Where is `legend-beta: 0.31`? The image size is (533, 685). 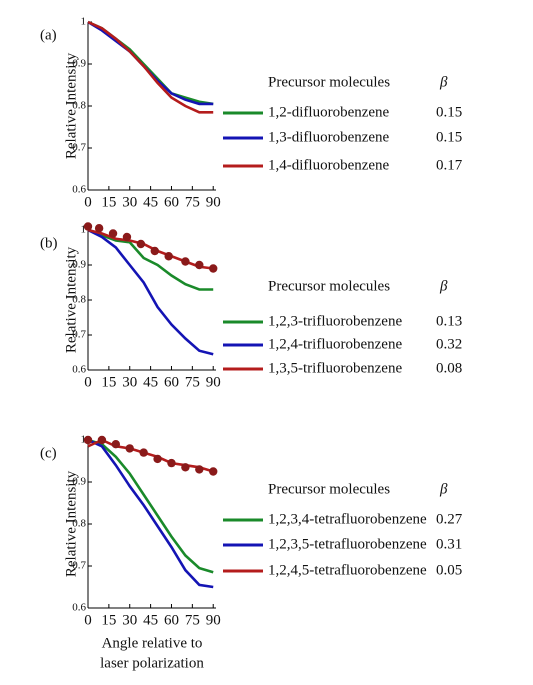 legend-beta: 0.31 is located at coordinates (449, 544).